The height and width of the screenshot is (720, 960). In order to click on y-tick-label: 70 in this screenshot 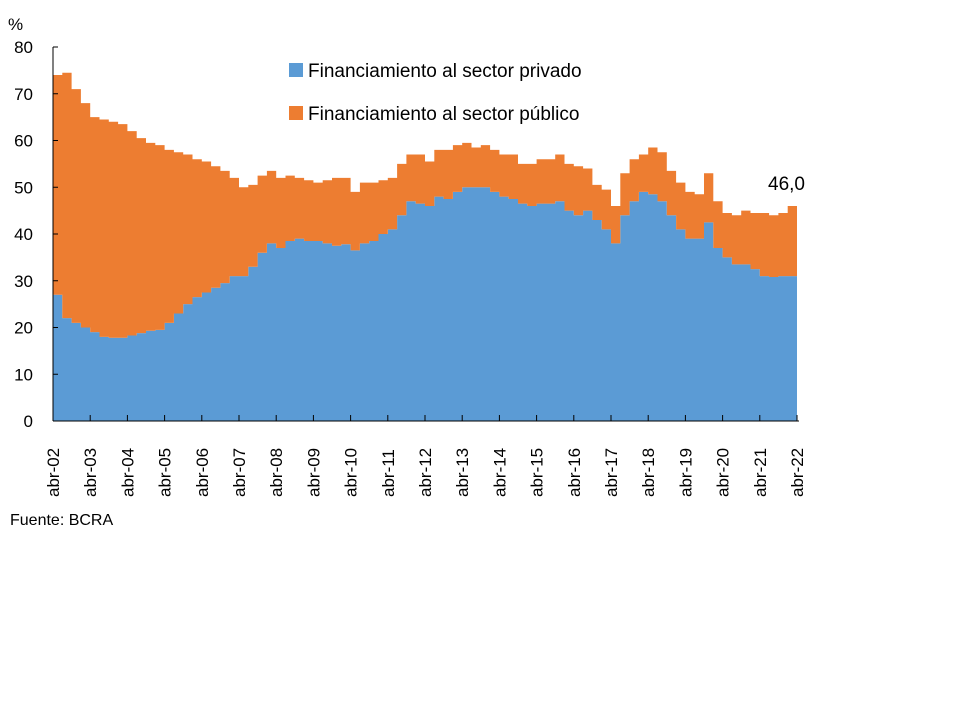, I will do `click(23, 94)`.